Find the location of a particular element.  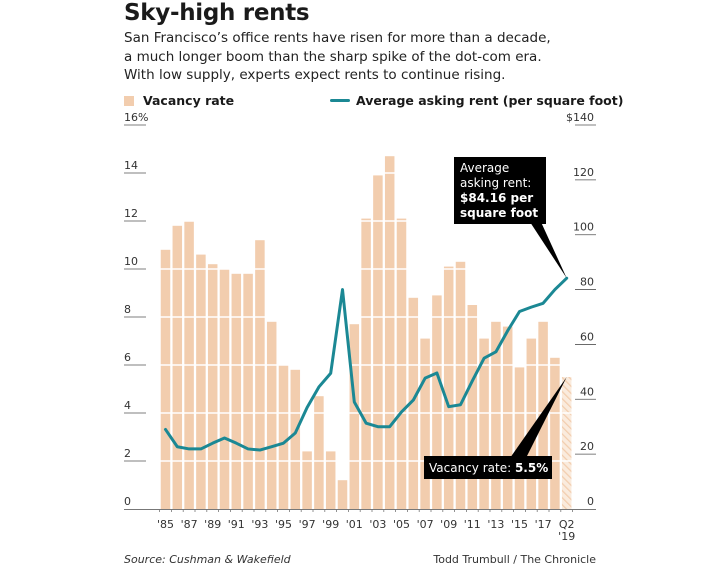

x-tick-label: '17 is located at coordinates (543, 524).